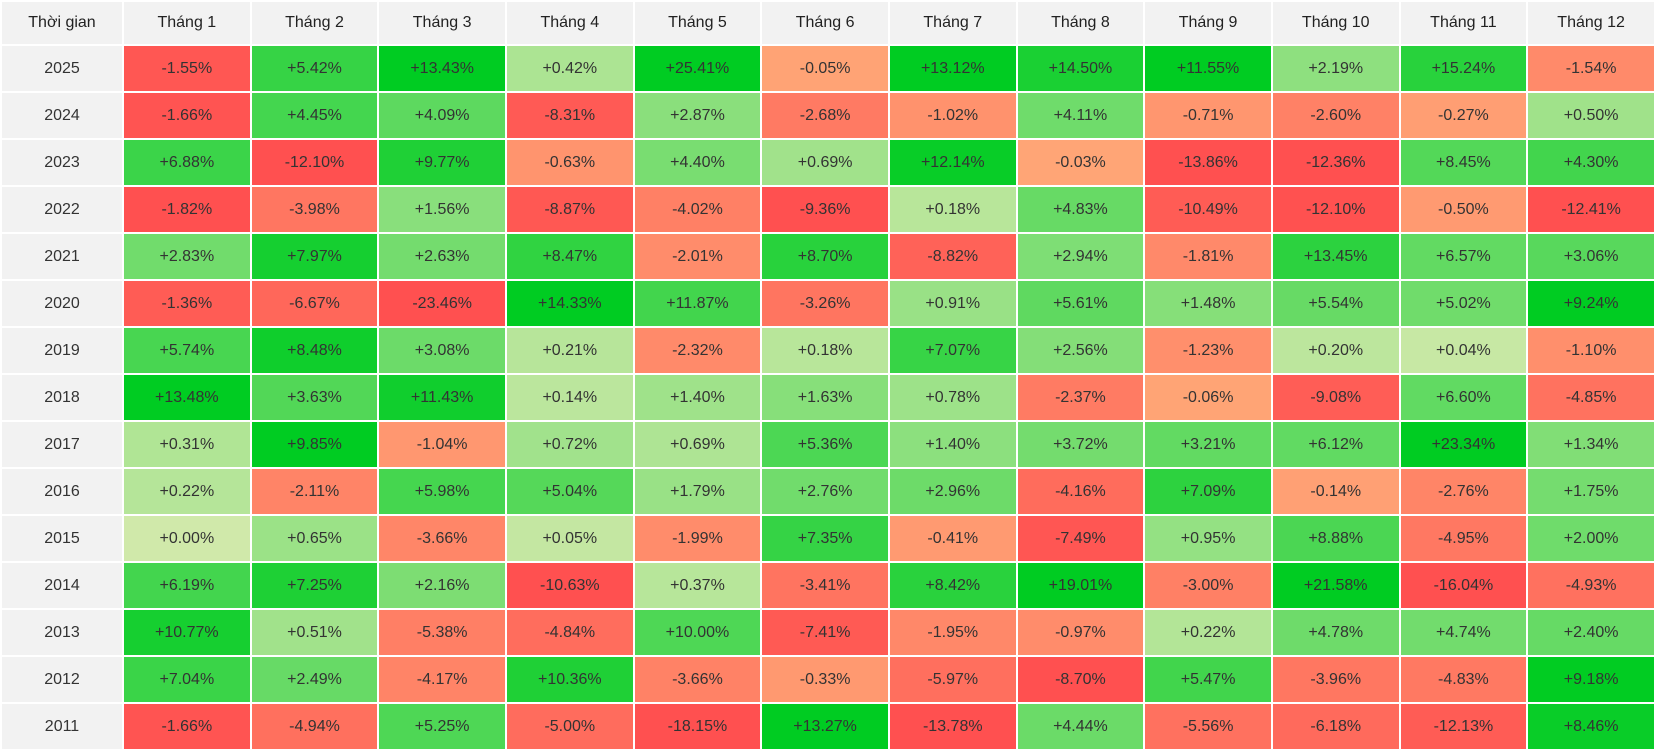 The height and width of the screenshot is (751, 1656). Describe the element at coordinates (187, 209) in the screenshot. I see `return-cell: -1.82%` at that location.